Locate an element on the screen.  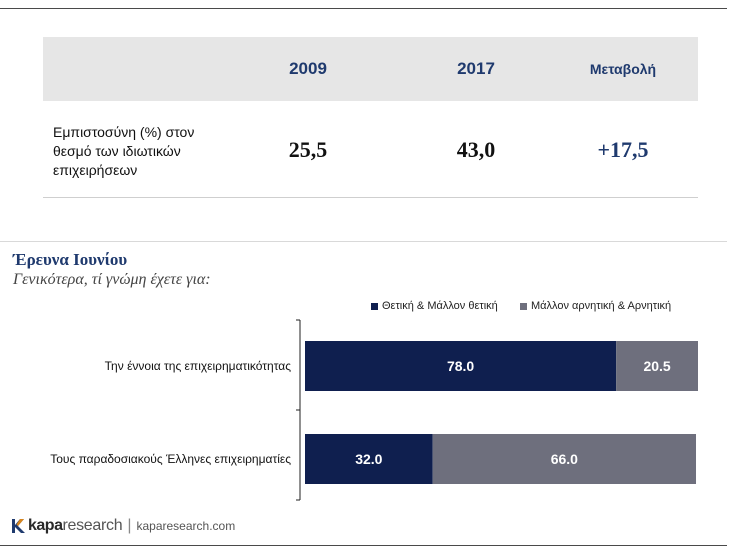
header-change: Μεταβολή is located at coordinates (623, 69).